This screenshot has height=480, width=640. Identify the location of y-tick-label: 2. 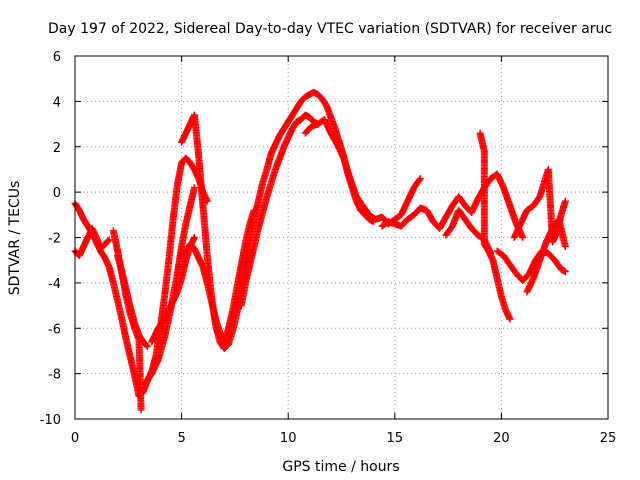
(57, 148).